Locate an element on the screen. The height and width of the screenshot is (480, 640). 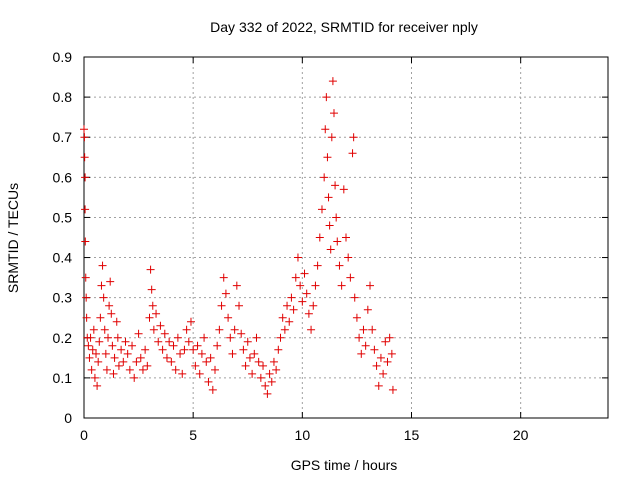
y-tick-label: 0.3 is located at coordinates (63, 298).